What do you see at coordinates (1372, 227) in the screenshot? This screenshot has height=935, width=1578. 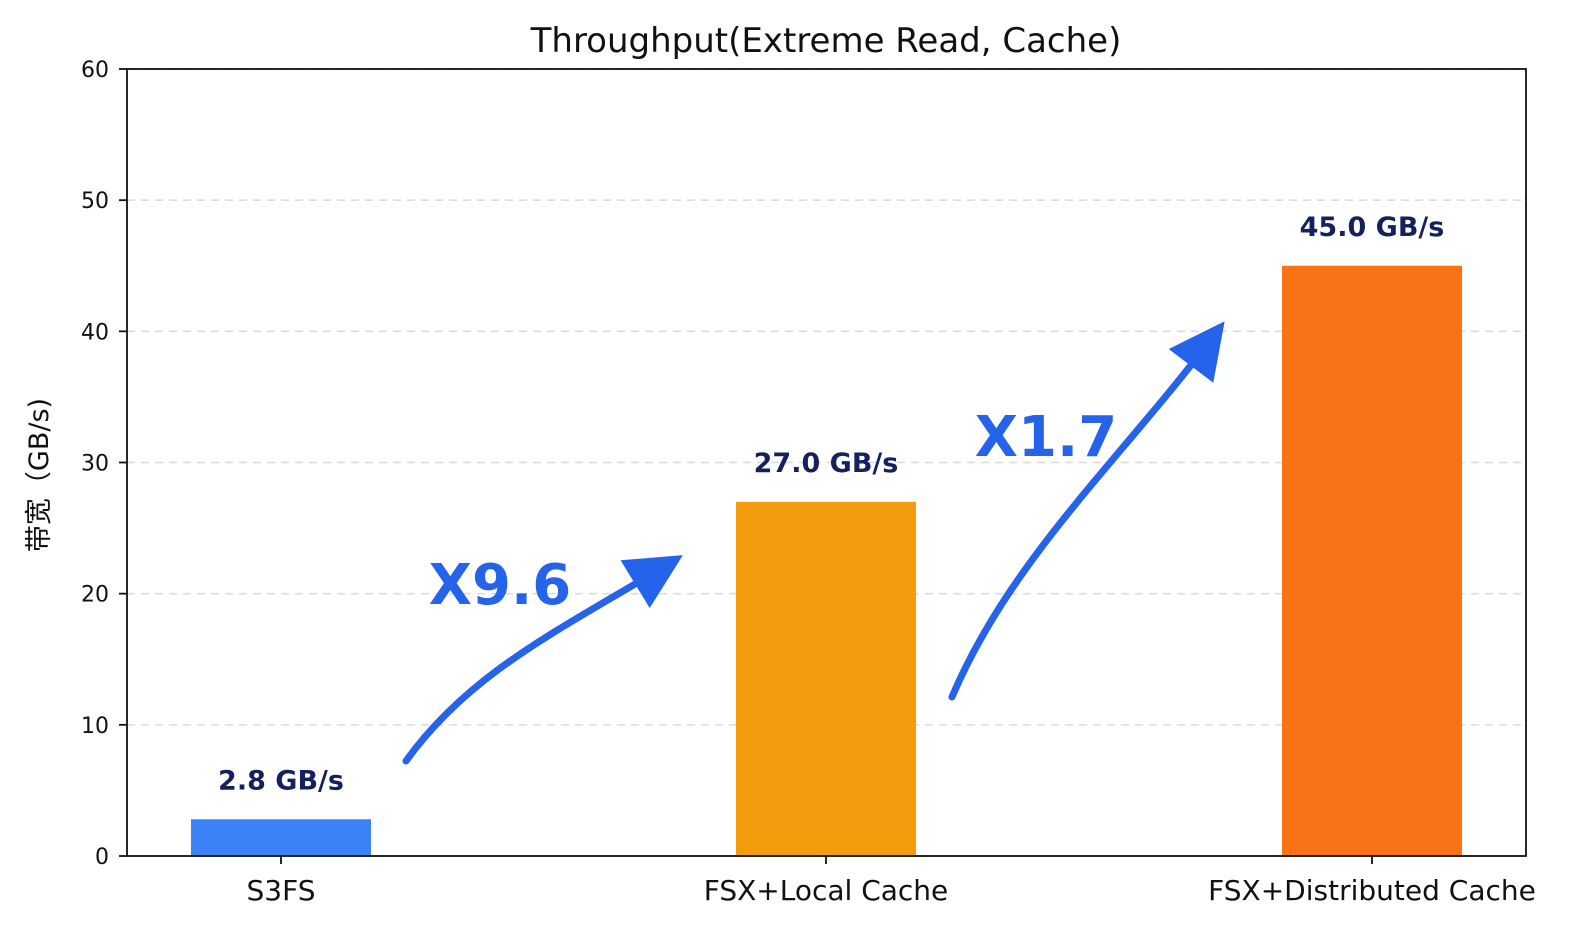 I see `bar-data-label: 45.0 GB/s` at bounding box center [1372, 227].